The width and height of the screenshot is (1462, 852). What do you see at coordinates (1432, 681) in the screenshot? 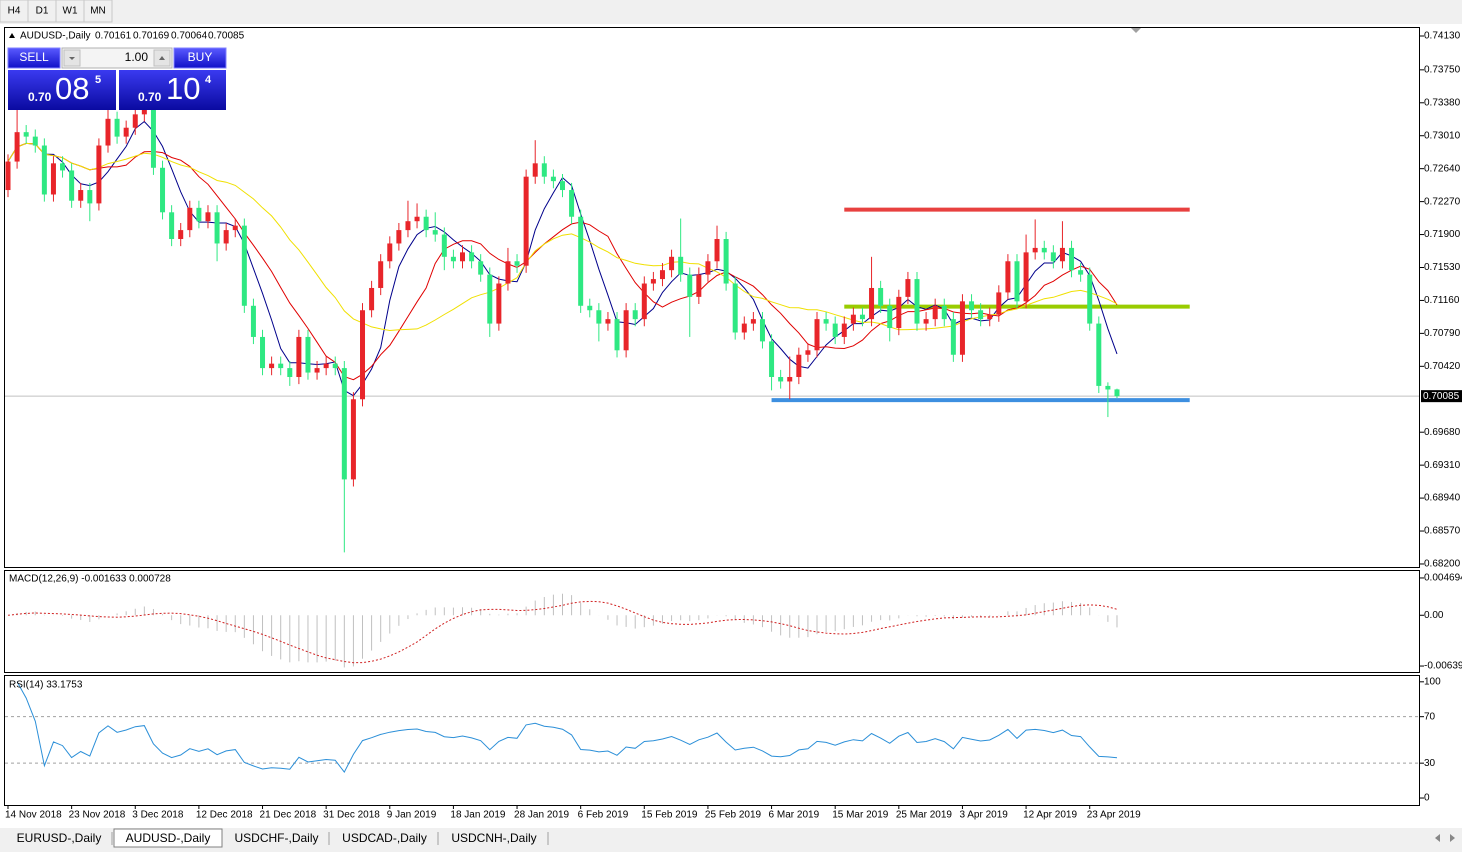
I see `y-tick-label: 100` at bounding box center [1432, 681].